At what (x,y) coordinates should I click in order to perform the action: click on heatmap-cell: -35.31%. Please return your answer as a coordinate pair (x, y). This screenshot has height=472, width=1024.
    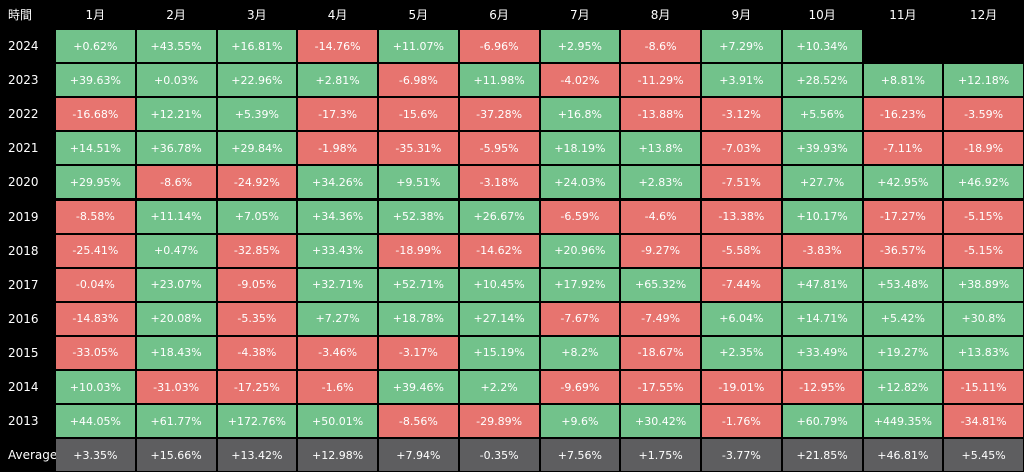
    Looking at the image, I should click on (418, 148).